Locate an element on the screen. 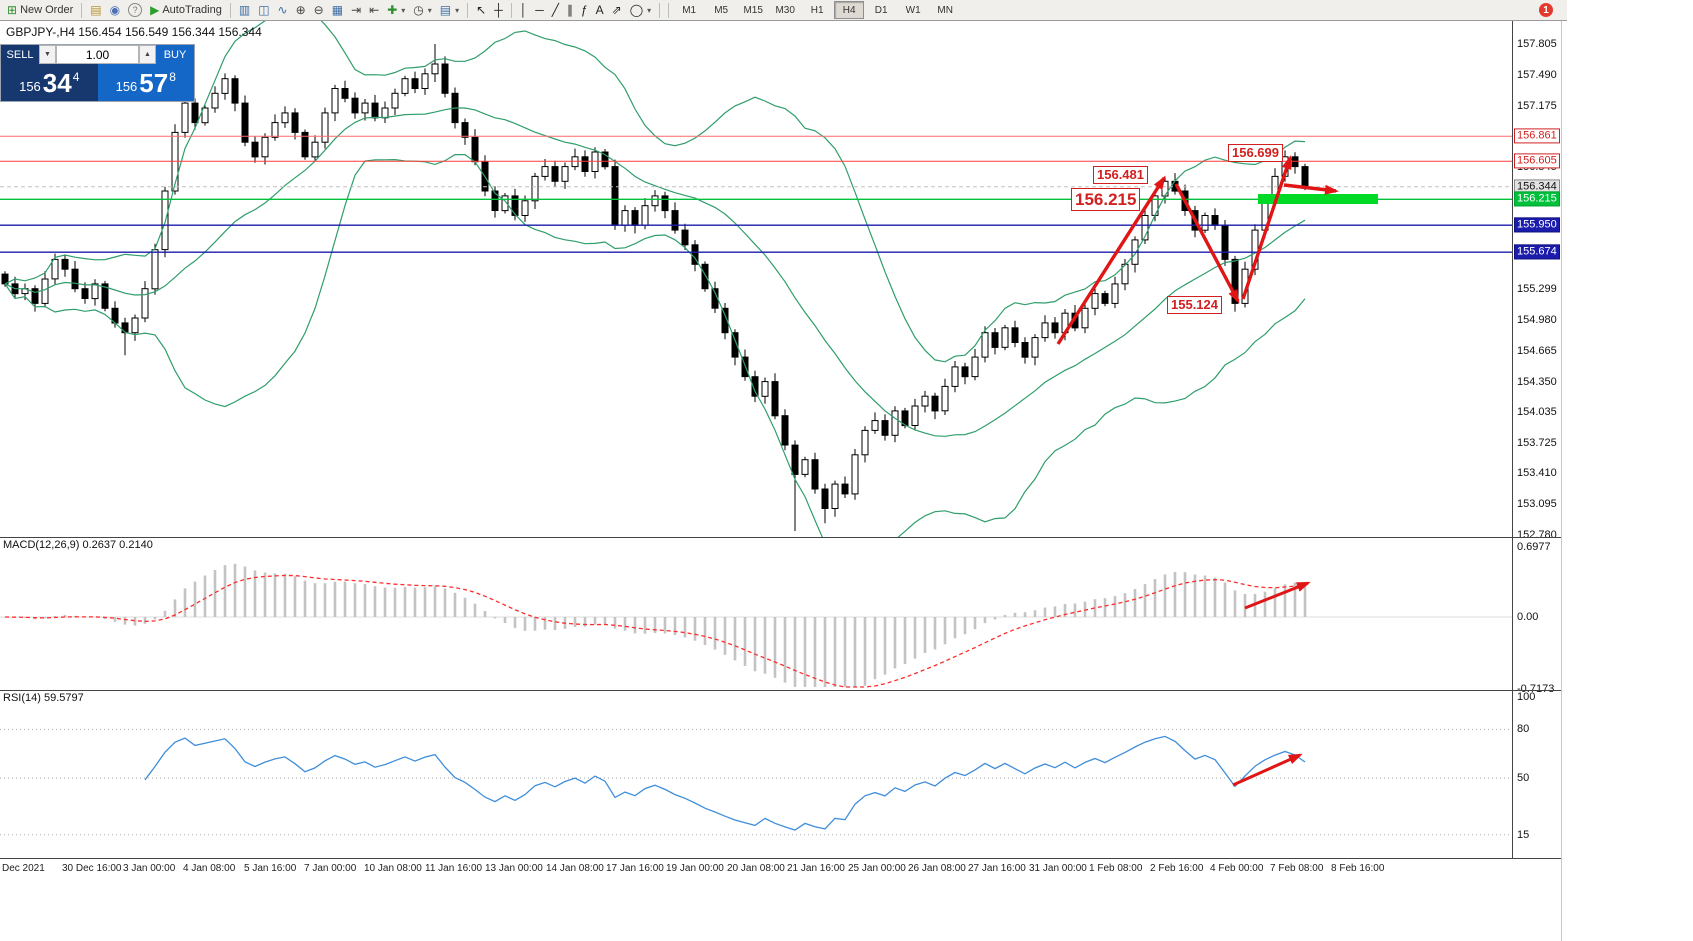  candlestick-chart-type-button: ◫ is located at coordinates (263, 10).